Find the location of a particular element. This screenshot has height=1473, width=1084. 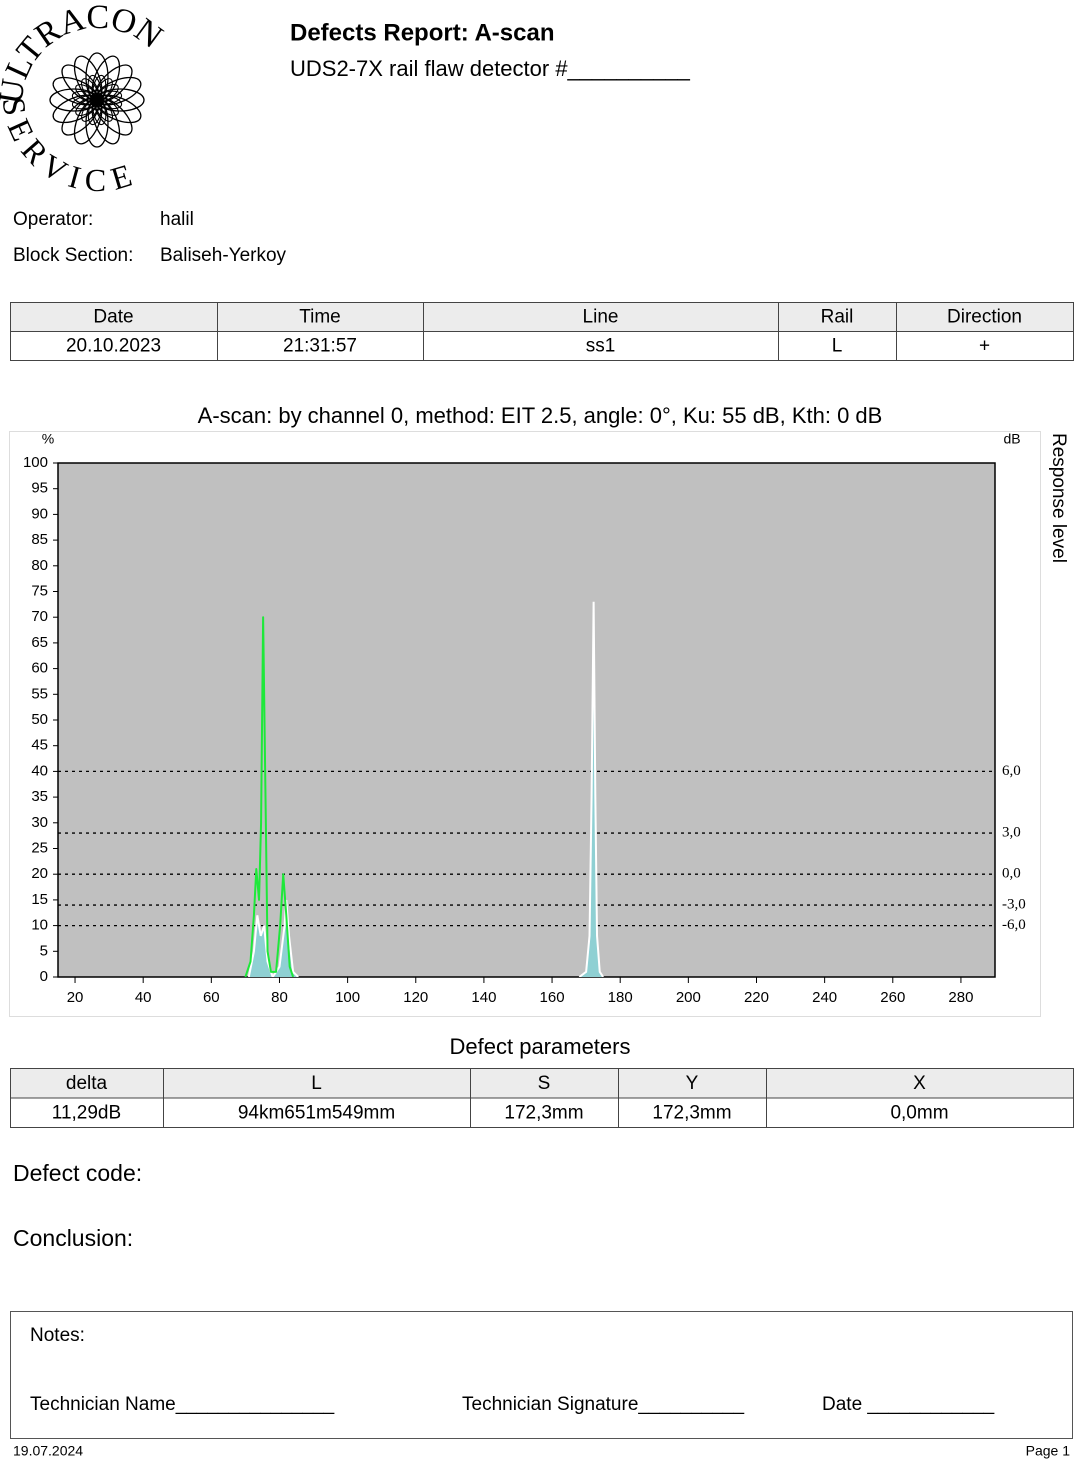

logo-center is located at coordinates (97, 100).